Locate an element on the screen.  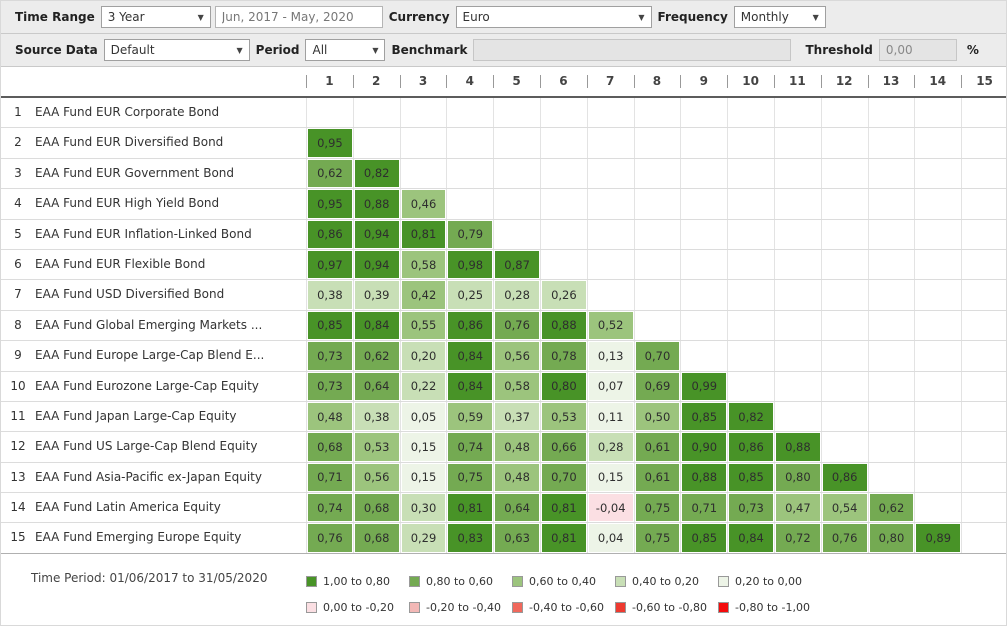
matrix-cell-slot: 0,75 is located at coordinates (657, 508).